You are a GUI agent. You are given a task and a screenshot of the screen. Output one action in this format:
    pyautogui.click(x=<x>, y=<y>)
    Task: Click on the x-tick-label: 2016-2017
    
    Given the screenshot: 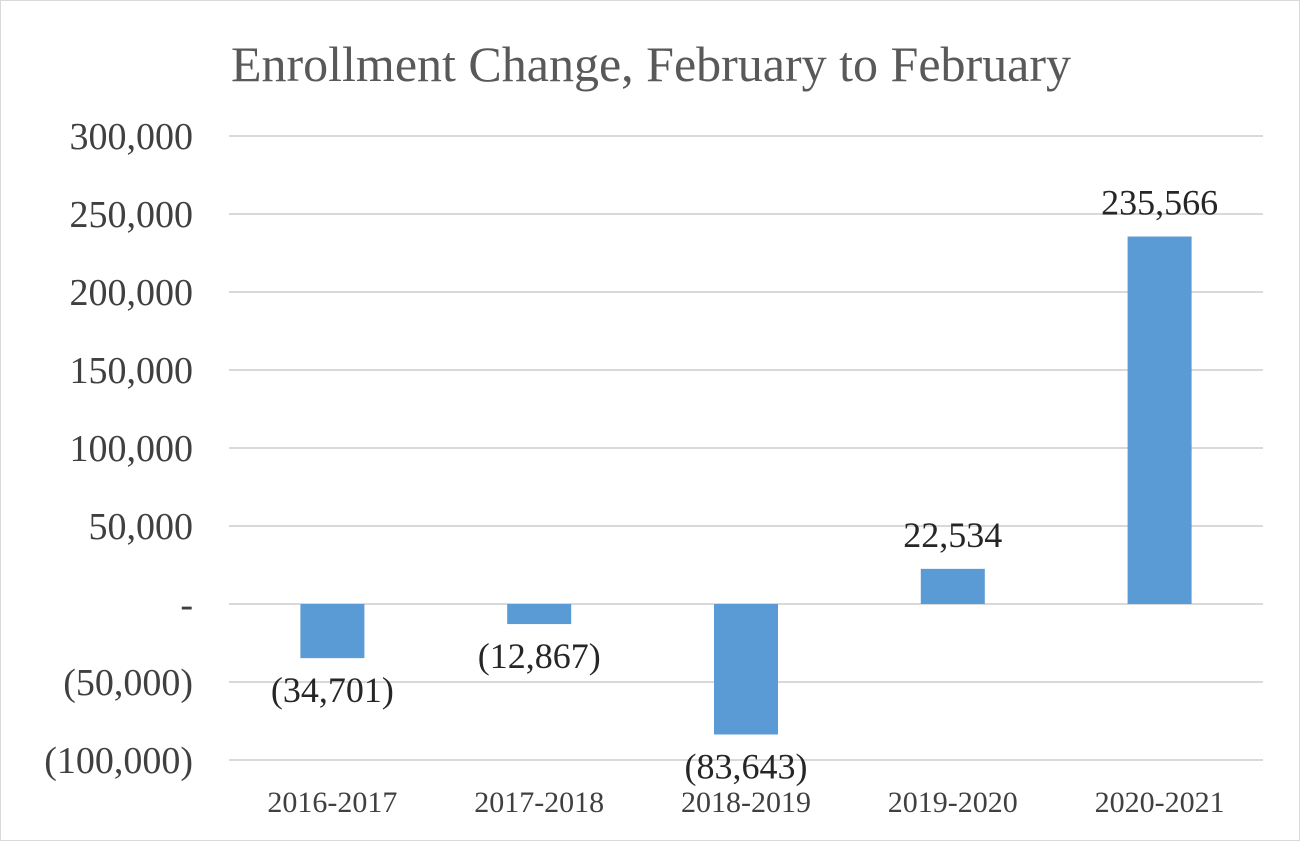 What is the action you would take?
    pyautogui.click(x=332, y=802)
    